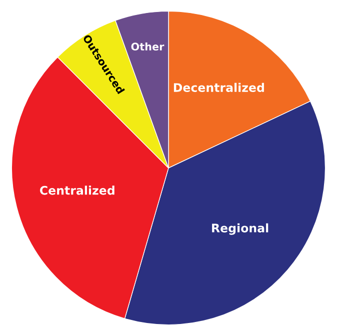 The image size is (337, 336). Describe the element at coordinates (147, 46) in the screenshot. I see `slice-label: Other` at that location.